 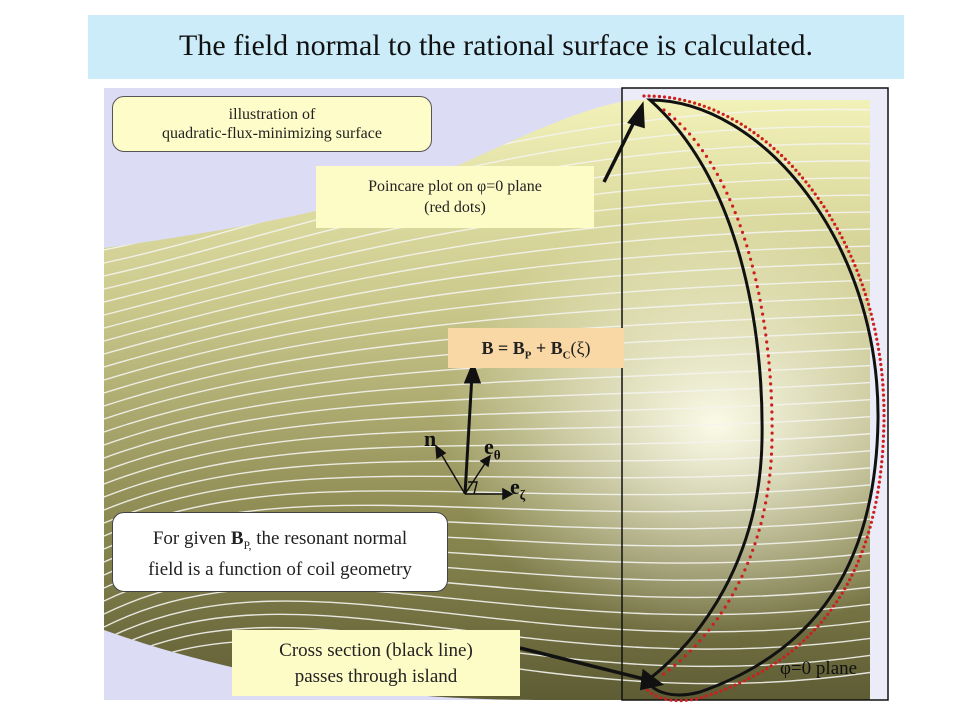 What do you see at coordinates (329, 538) in the screenshot?
I see `resonant-rest: the resonant normal` at bounding box center [329, 538].